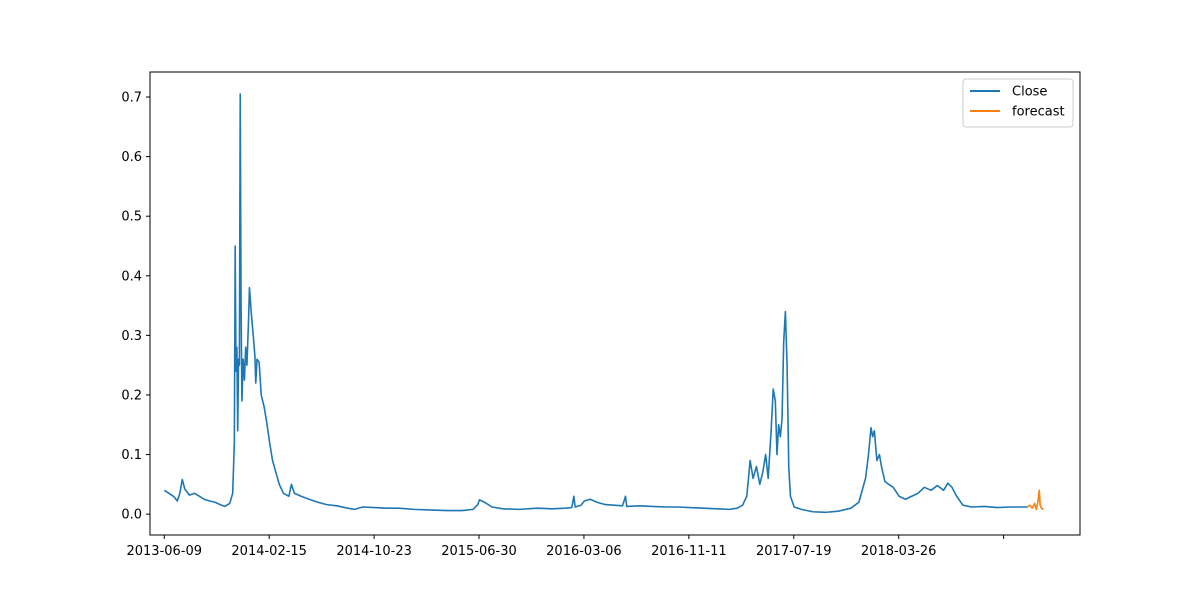  Describe the element at coordinates (584, 551) in the screenshot. I see `x-tick-label: 2016-03-06` at that location.